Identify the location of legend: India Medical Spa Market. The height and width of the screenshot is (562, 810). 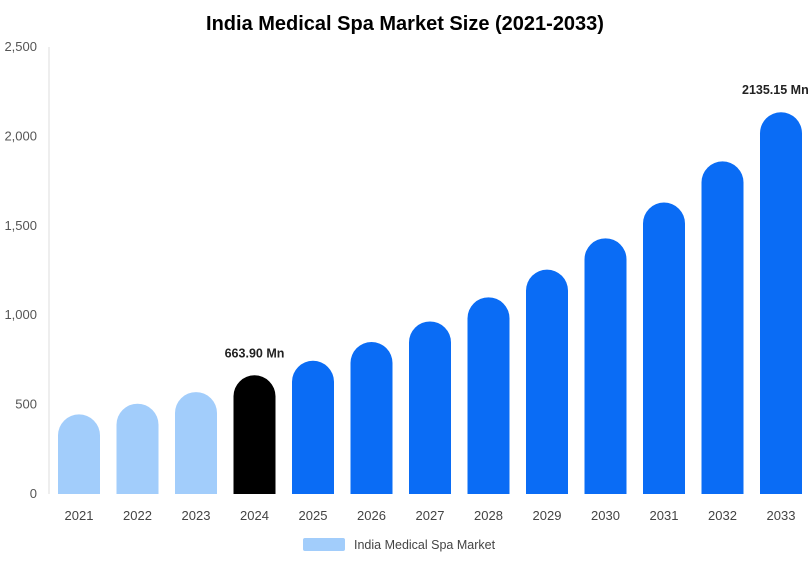
(399, 545).